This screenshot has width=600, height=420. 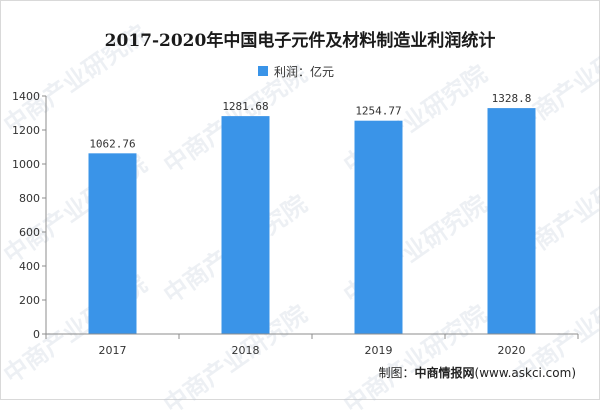 I want to click on x-axis: 2017 2018 2019 2020, so click(x=312, y=345).